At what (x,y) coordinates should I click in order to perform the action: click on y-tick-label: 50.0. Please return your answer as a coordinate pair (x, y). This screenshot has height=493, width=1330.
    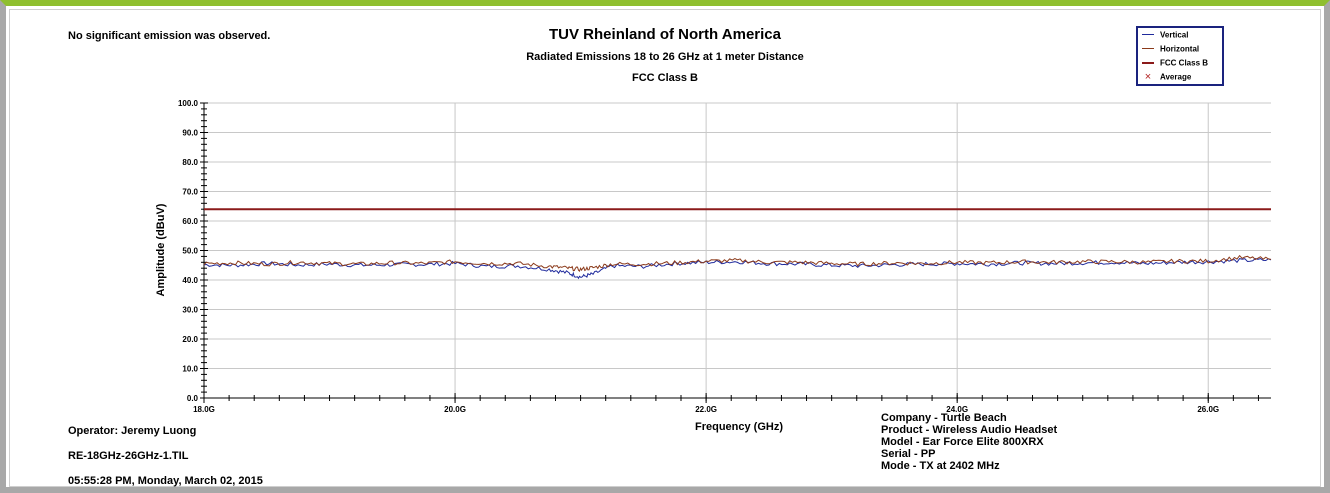
    Looking at the image, I should click on (190, 251).